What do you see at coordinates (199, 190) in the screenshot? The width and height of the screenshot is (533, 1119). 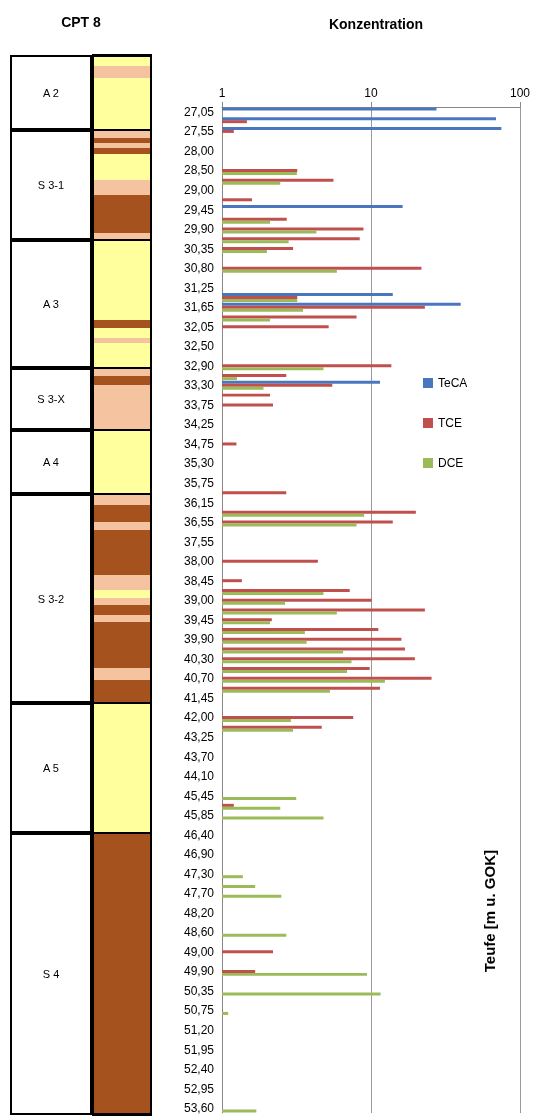 I see `y-tick-label: 29,00` at bounding box center [199, 190].